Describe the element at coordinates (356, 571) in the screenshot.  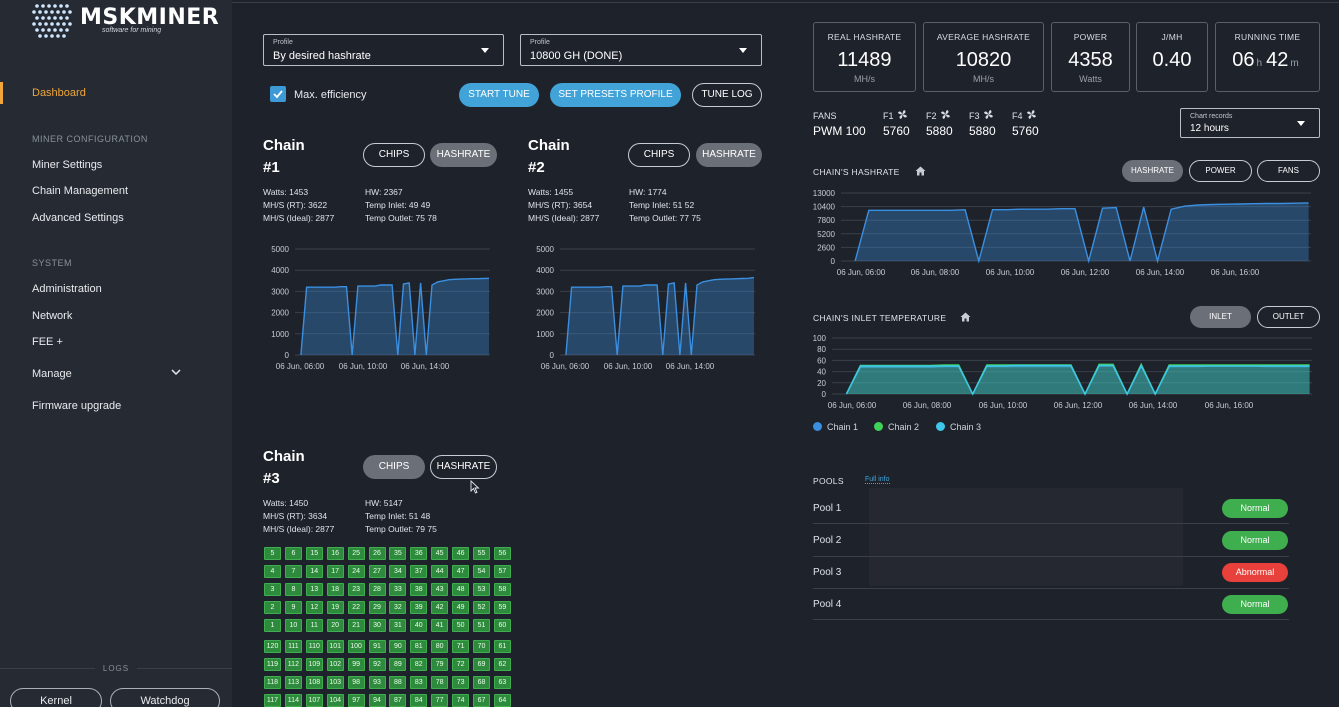
I see `chip-cell: 24` at that location.